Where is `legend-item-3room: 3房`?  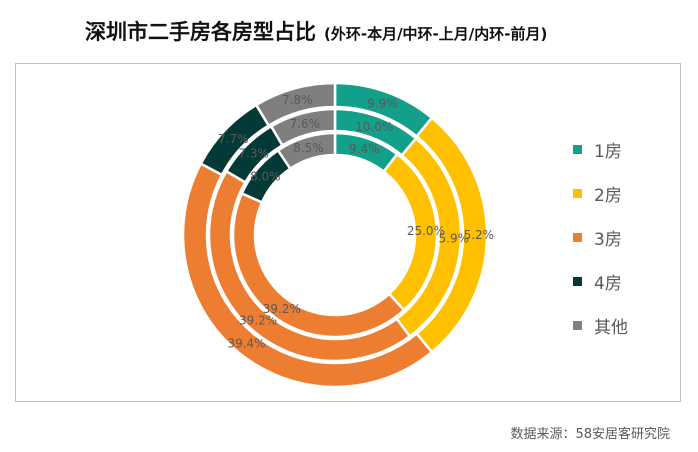
legend-item-3room: 3房 is located at coordinates (600, 237).